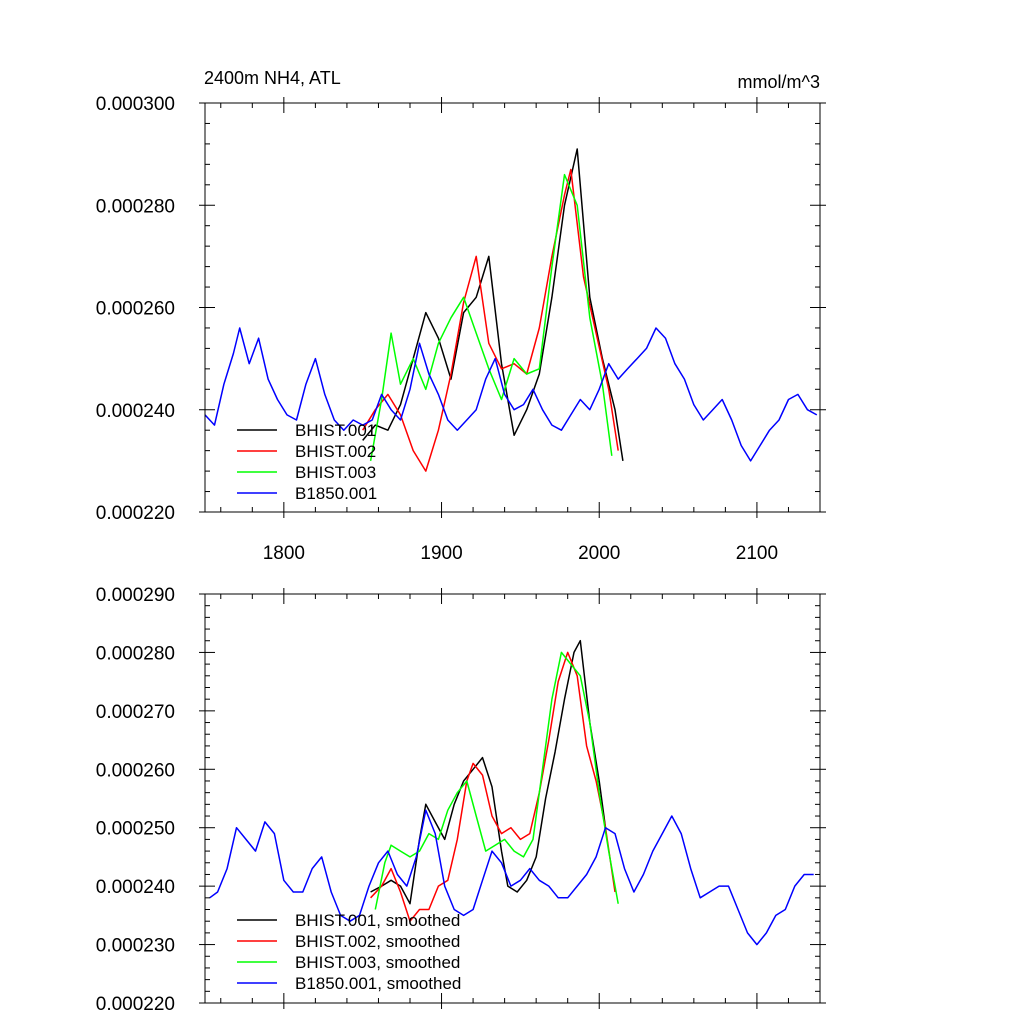 The width and height of the screenshot is (1024, 1024). Describe the element at coordinates (335, 430) in the screenshot. I see `legend-entry: BHIST.001` at that location.